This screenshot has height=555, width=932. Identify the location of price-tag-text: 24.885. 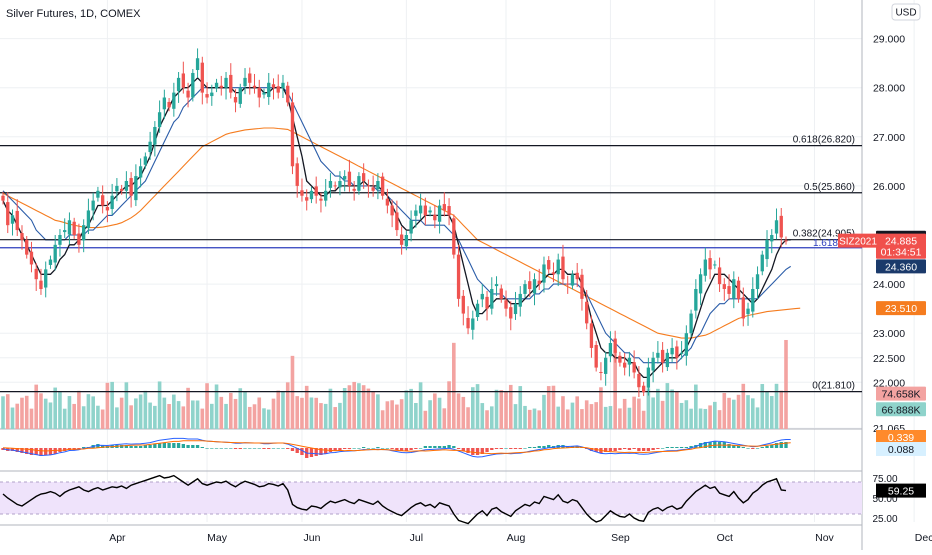
(901, 242).